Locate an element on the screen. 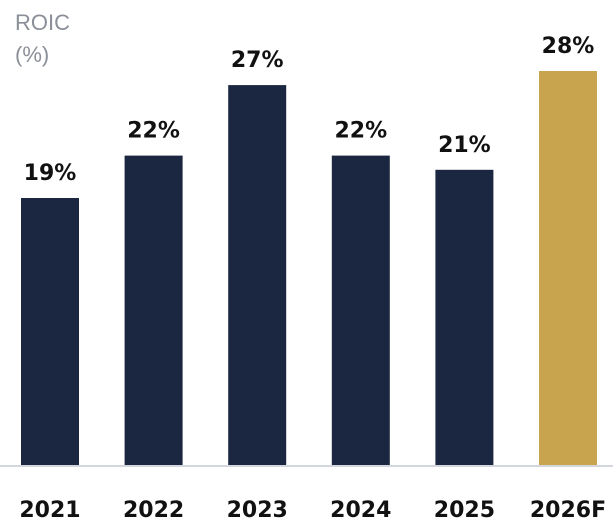  x-tick-label-2022: 2022 is located at coordinates (153, 509).